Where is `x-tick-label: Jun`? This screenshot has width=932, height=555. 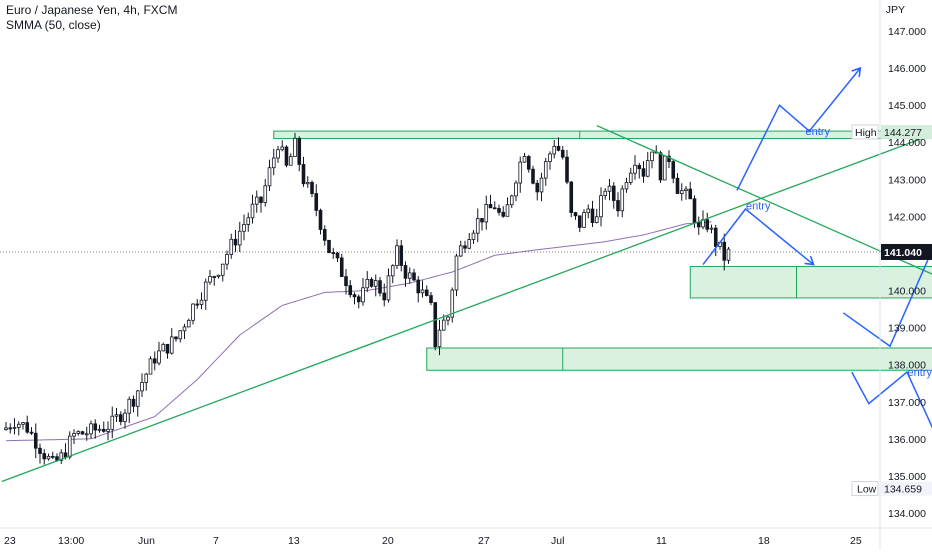 x-tick-label: Jun is located at coordinates (146, 541).